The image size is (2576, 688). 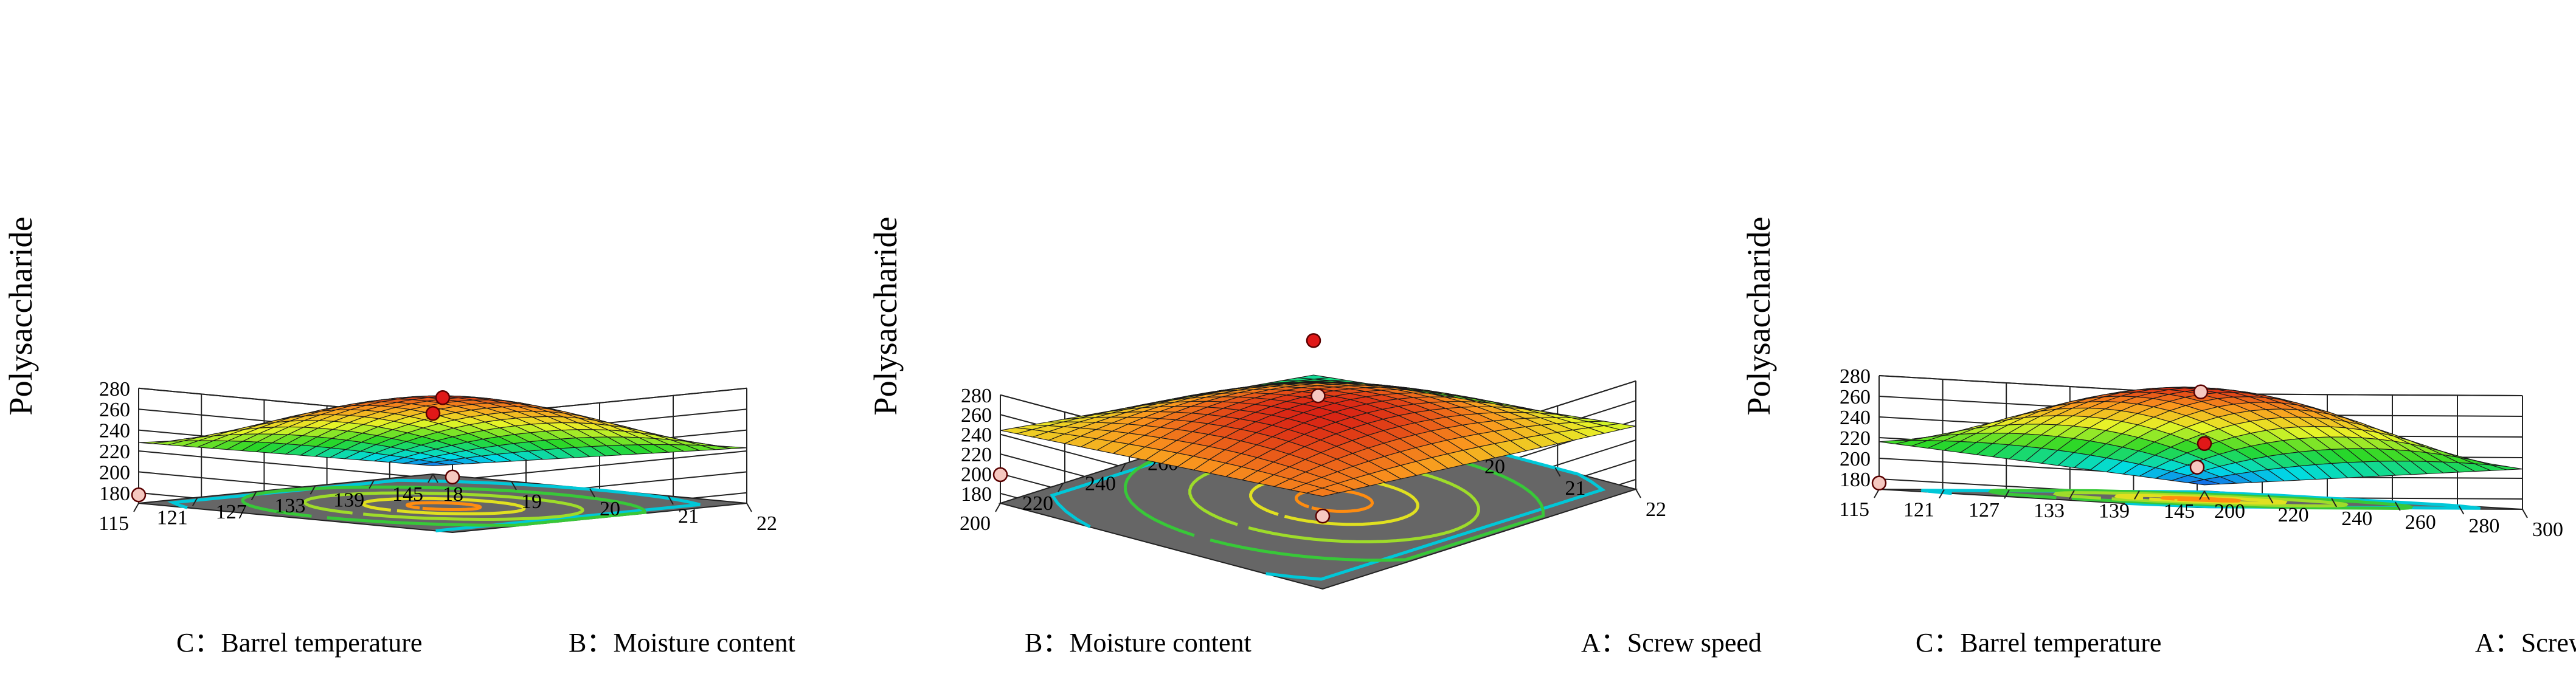 I want to click on y-axis-ticks: 18 19 20 21 22, so click(x=604, y=504).